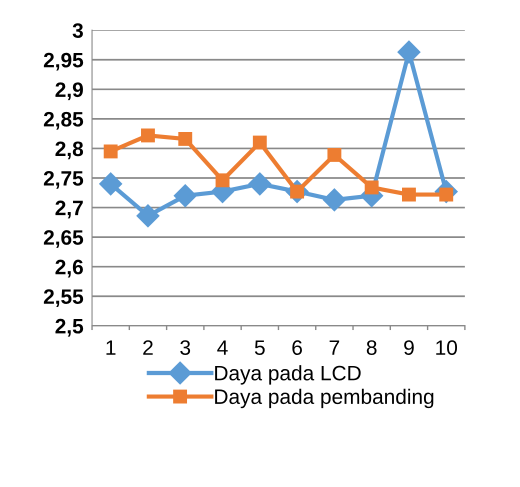 This screenshot has width=520, height=487. Describe the element at coordinates (64, 180) in the screenshot. I see `y-tick-label: 2,75` at that location.